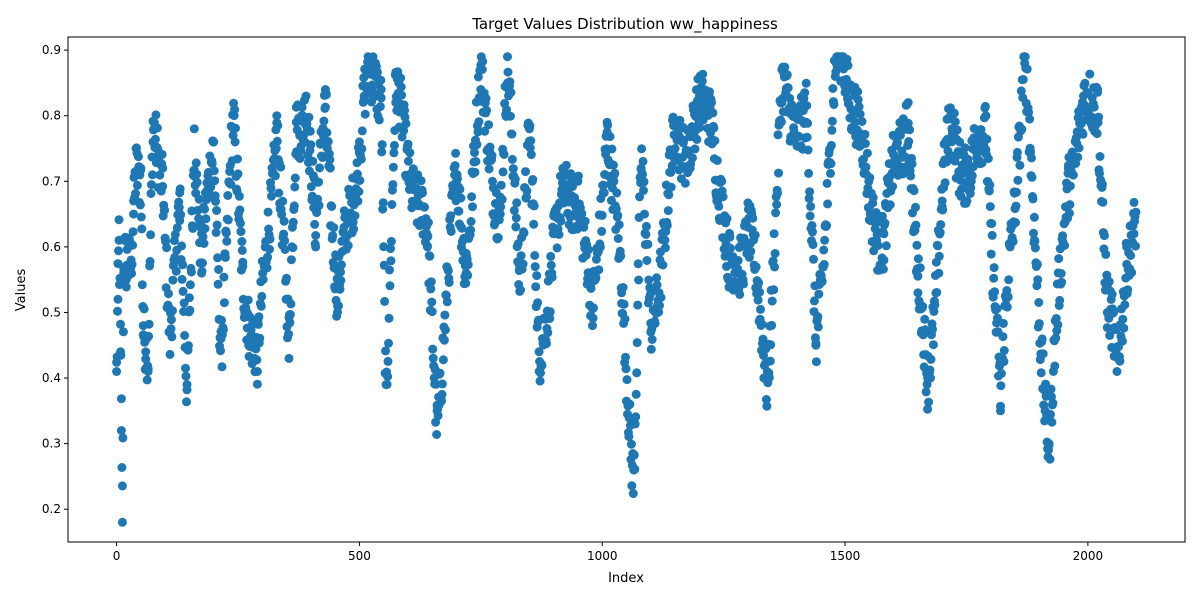 The image size is (1200, 600). What do you see at coordinates (51, 509) in the screenshot?
I see `y-tick-label: 0.2` at bounding box center [51, 509].